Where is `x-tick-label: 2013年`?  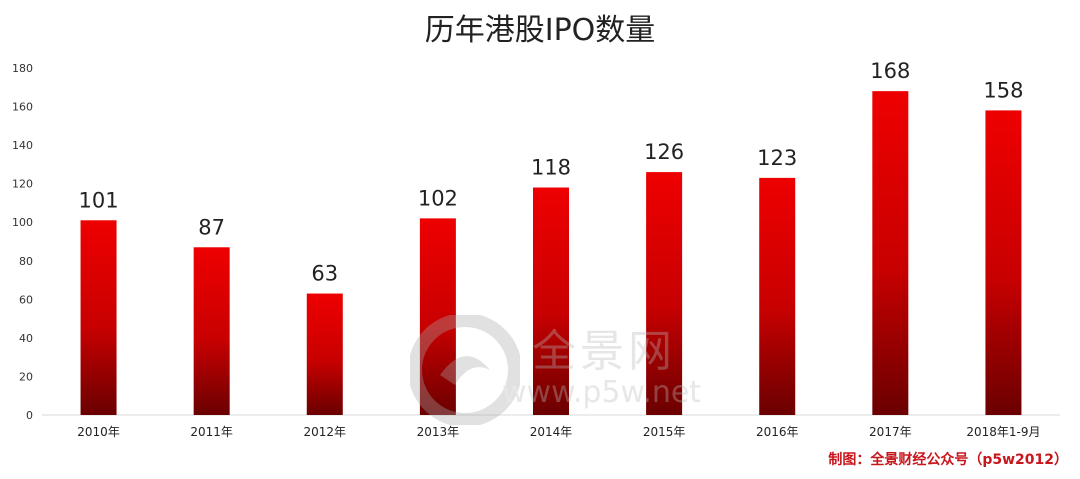 x-tick-label: 2013年 is located at coordinates (438, 432).